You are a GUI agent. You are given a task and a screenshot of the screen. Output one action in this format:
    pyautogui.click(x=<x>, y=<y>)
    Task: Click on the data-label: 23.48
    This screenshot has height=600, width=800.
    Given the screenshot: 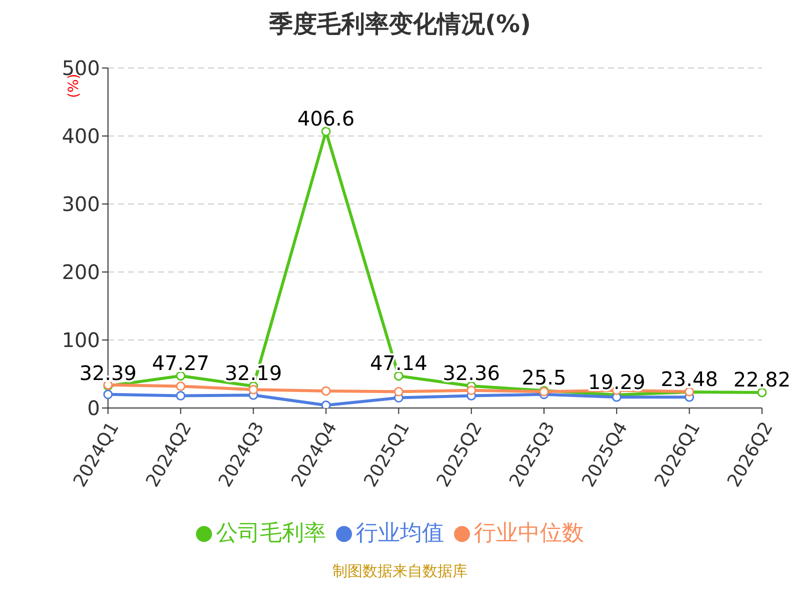 What is the action you would take?
    pyautogui.click(x=689, y=379)
    